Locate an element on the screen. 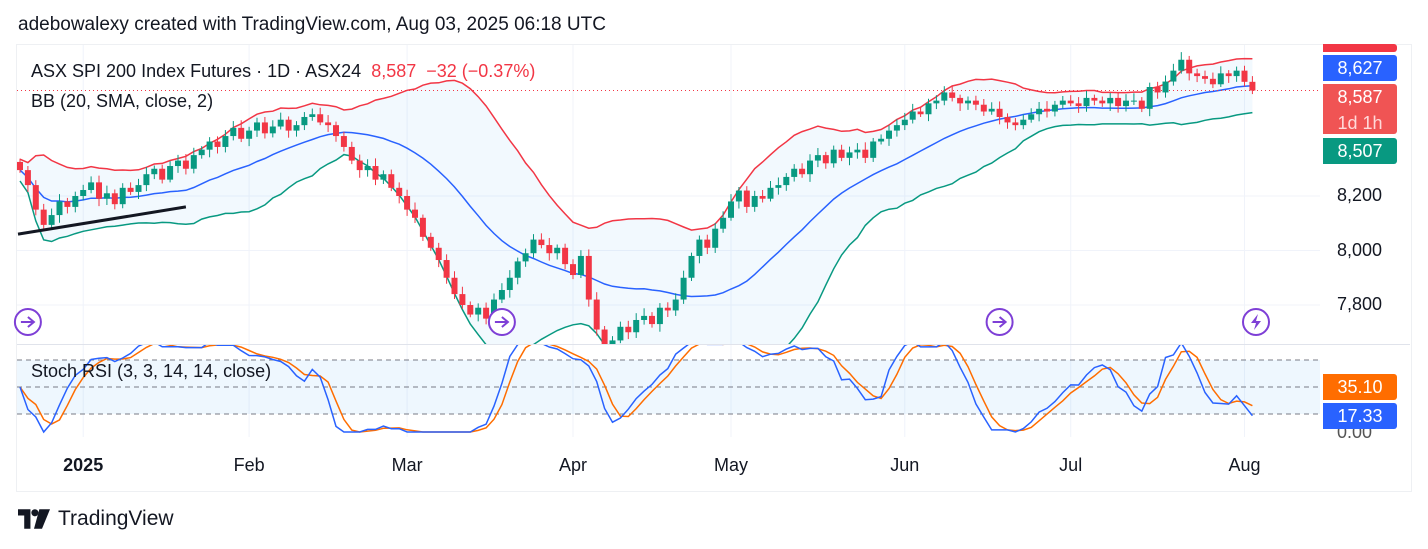  time-axis-tick: Apr is located at coordinates (573, 465).